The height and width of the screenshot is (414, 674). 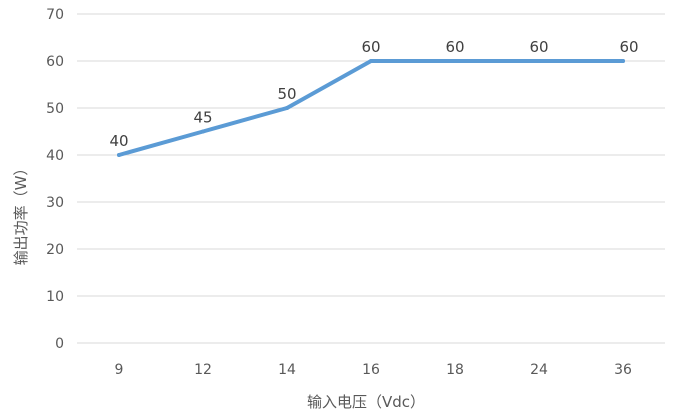 I want to click on y-tick-label: 0, so click(x=59, y=344).